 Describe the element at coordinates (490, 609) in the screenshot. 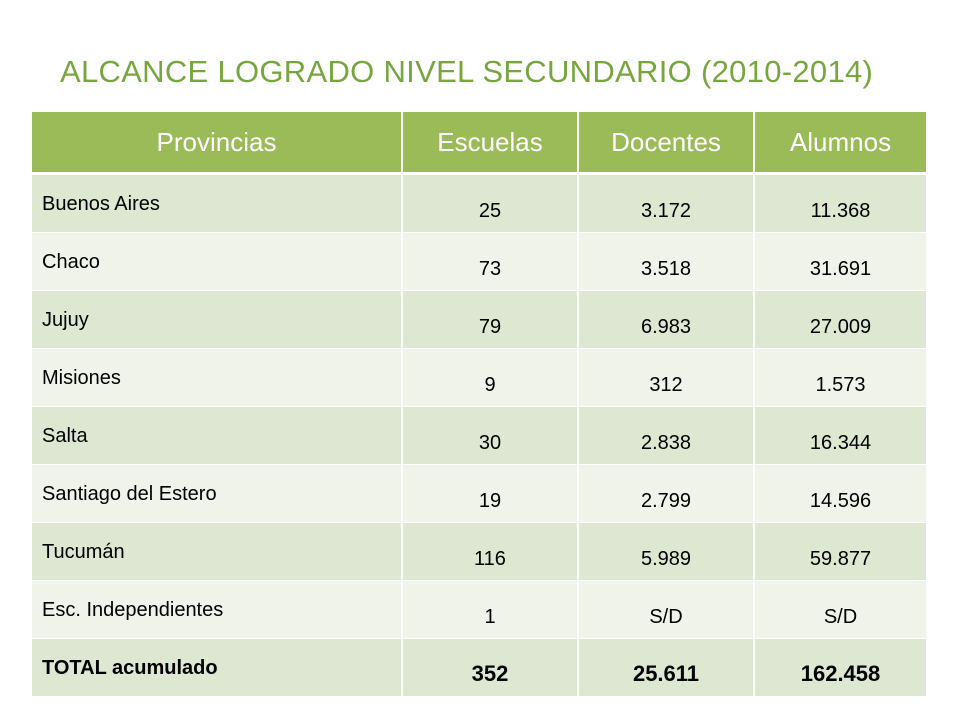

I see `cell-escuelas: 1` at that location.